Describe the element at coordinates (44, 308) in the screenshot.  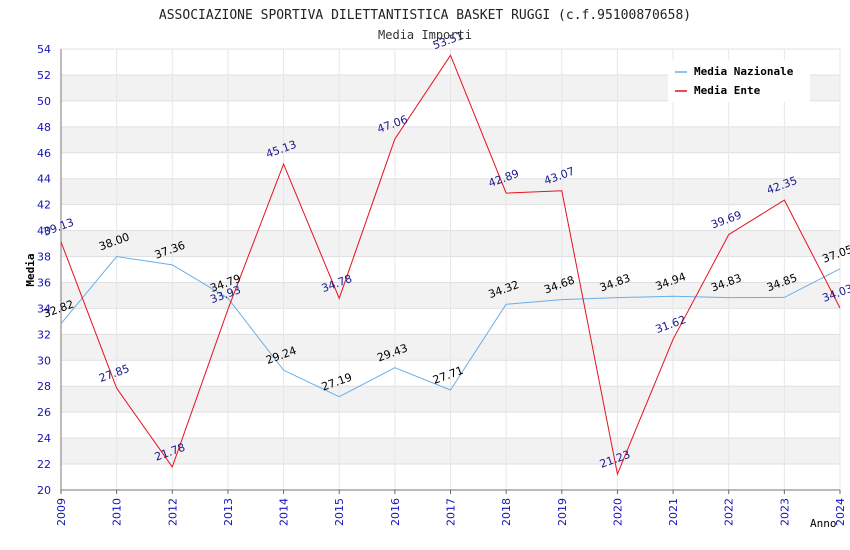
I see `y-tick-label: 34` at that location.